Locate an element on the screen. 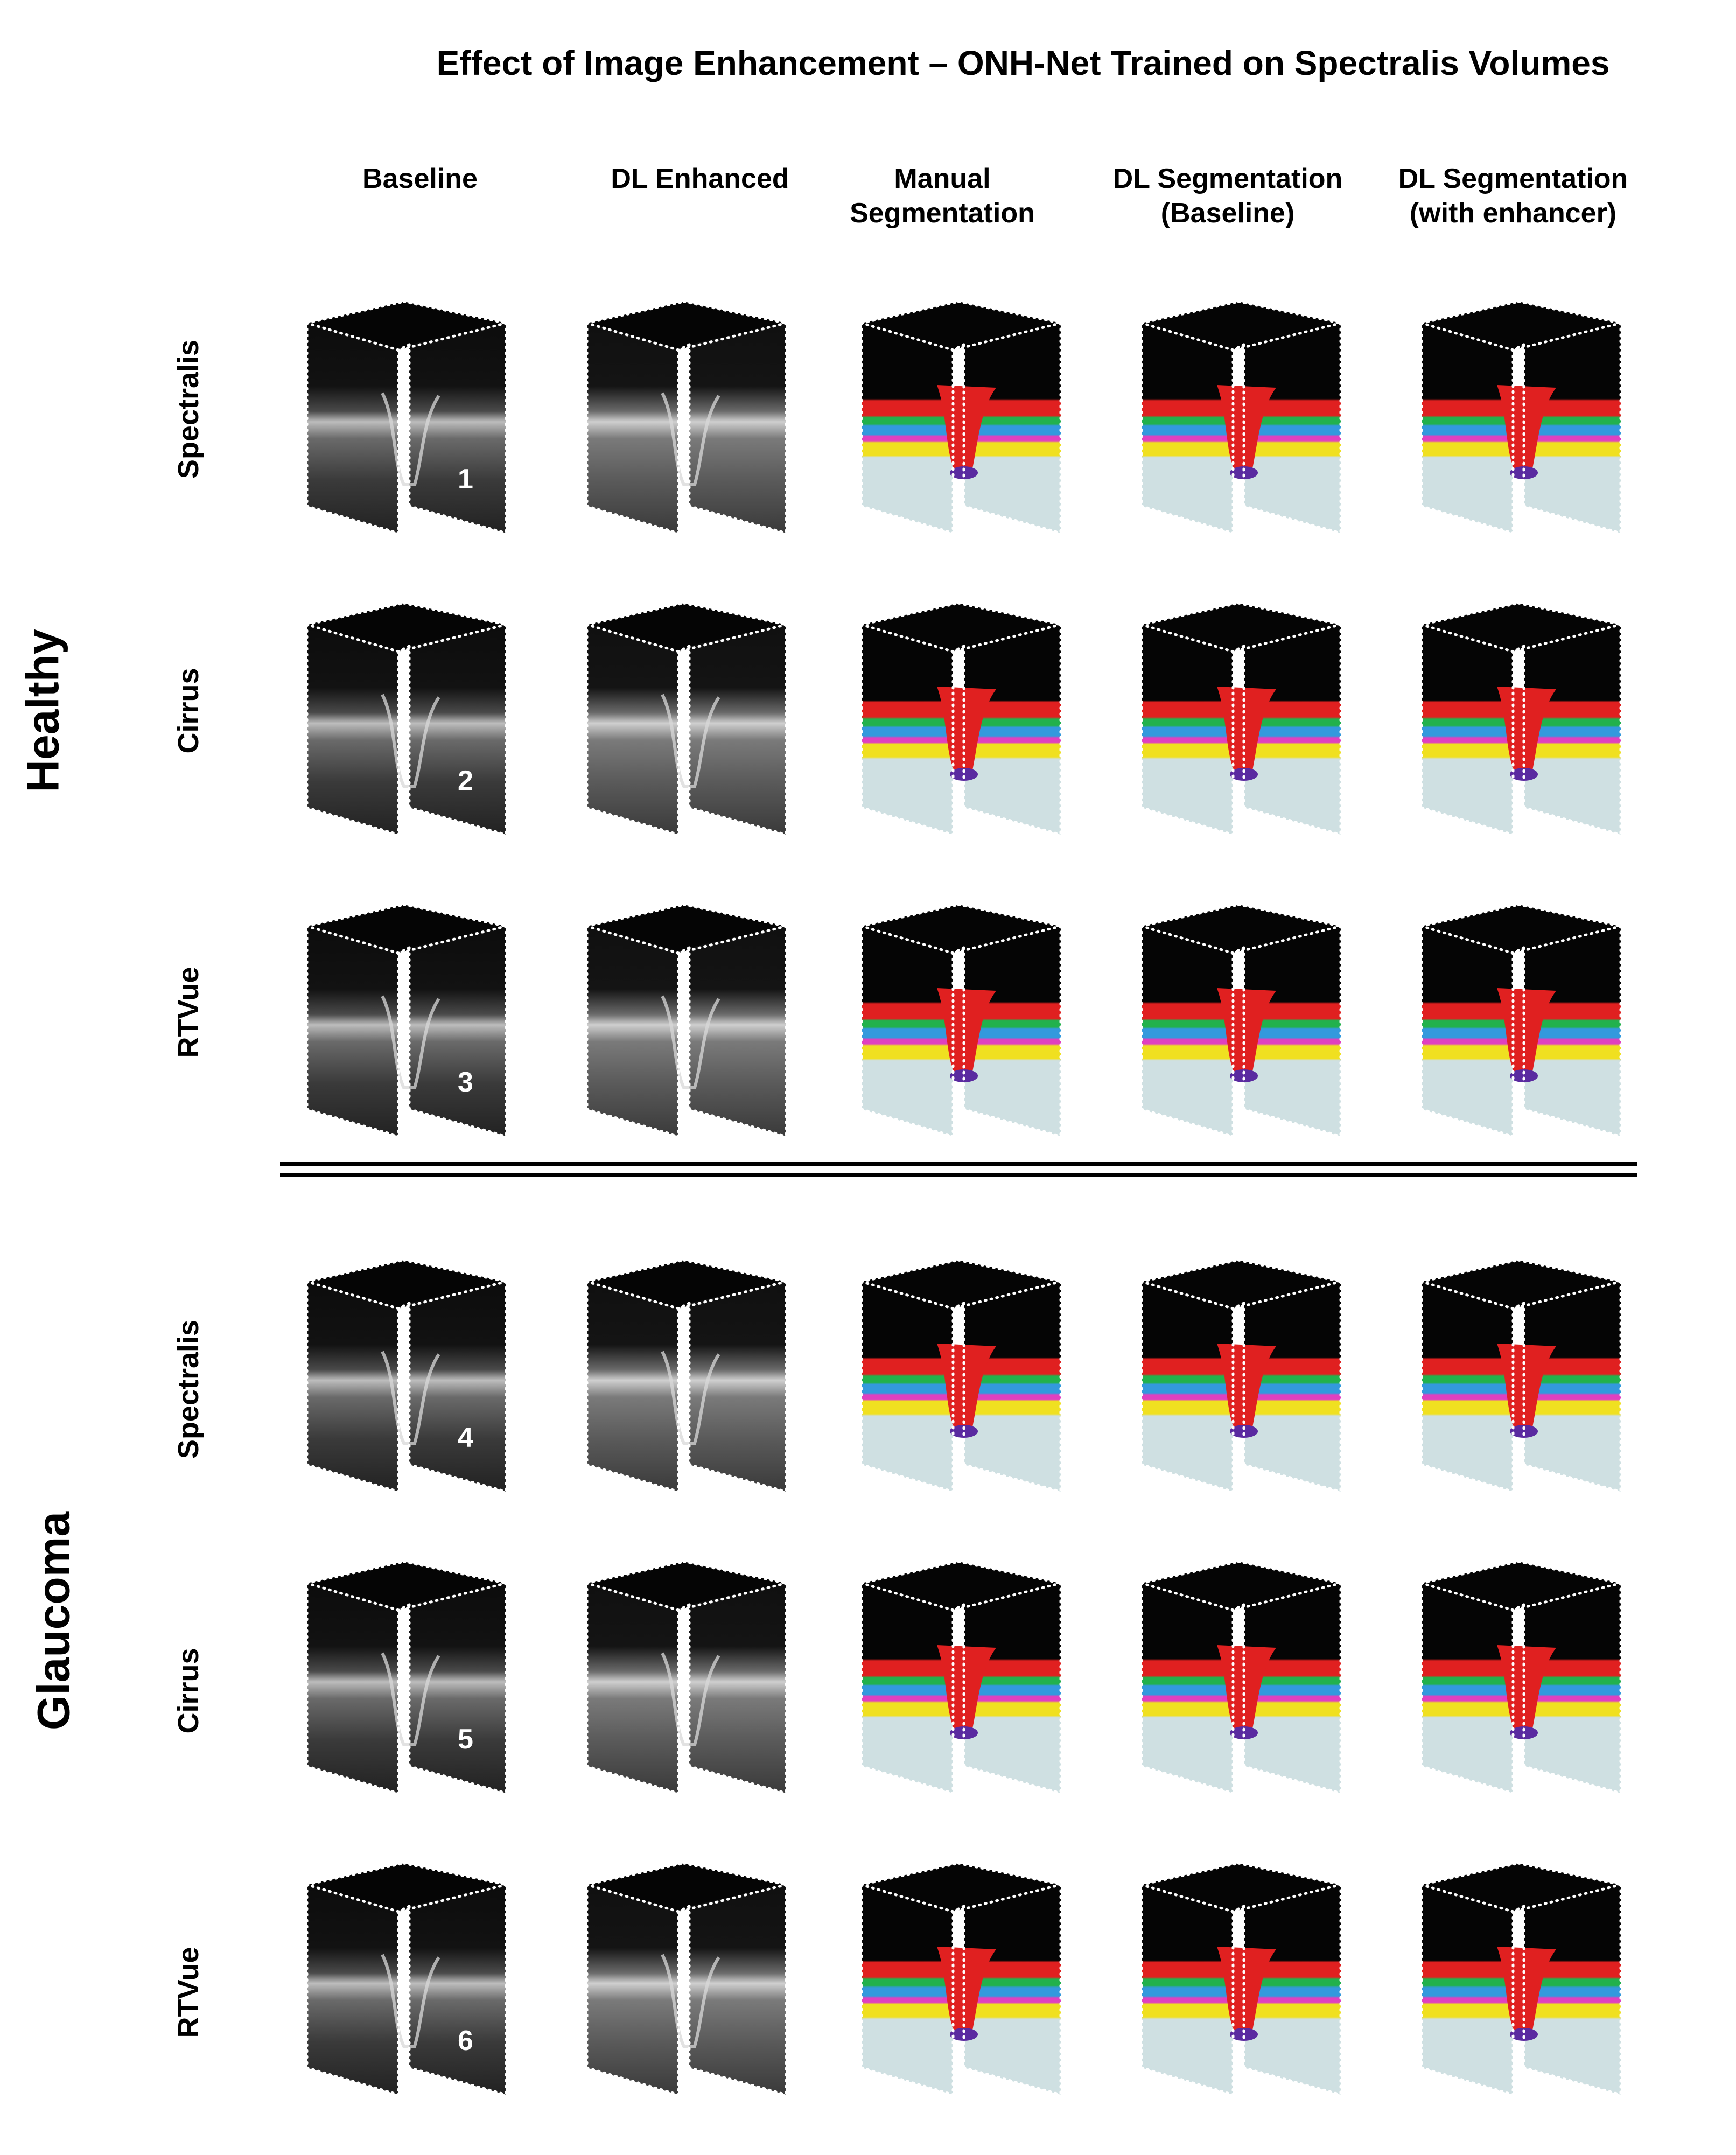 The image size is (1736, 2155). volume-baseline-healthy-cirrus: 2 is located at coordinates (420, 718).